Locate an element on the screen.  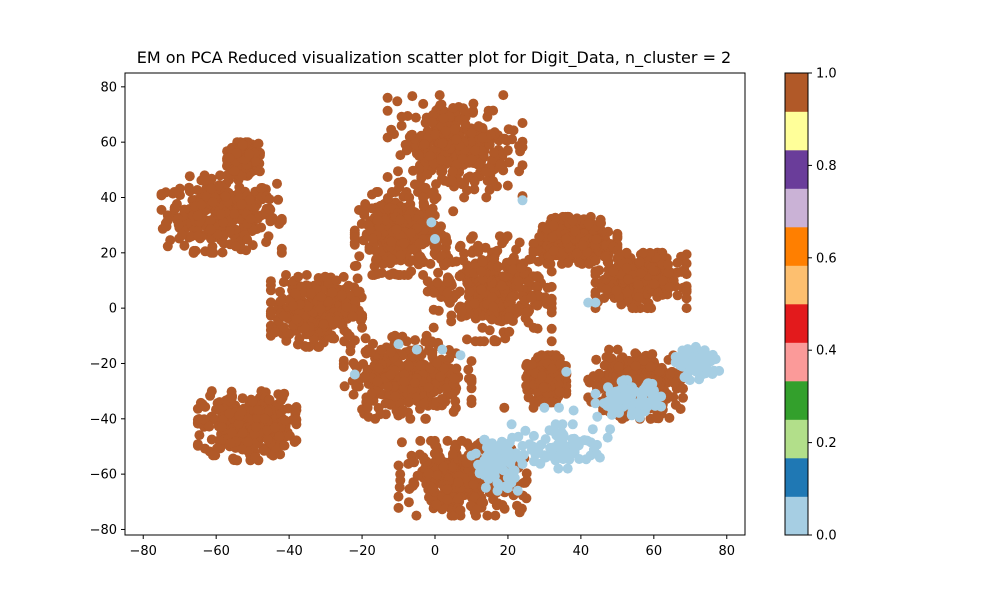
y-tick-label: 60 is located at coordinates (108, 143).